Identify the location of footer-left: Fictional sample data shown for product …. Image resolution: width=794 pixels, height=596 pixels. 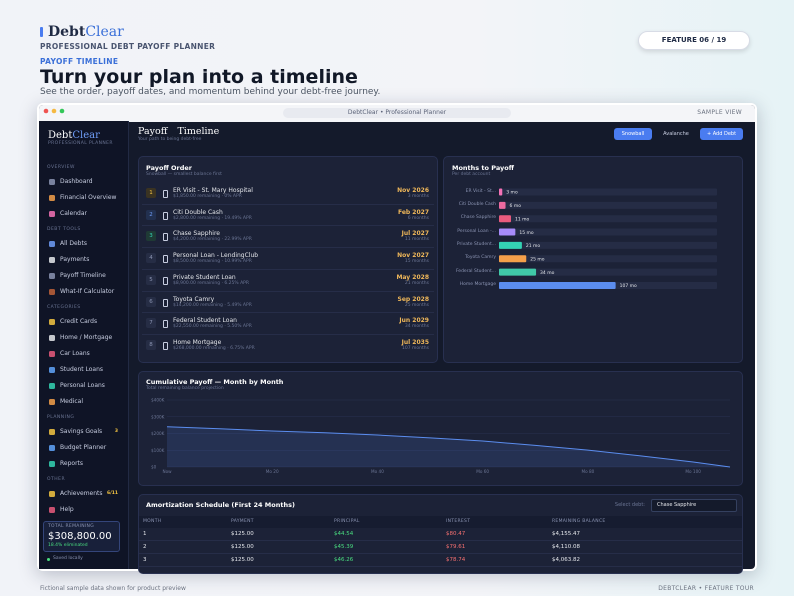
(113, 588).